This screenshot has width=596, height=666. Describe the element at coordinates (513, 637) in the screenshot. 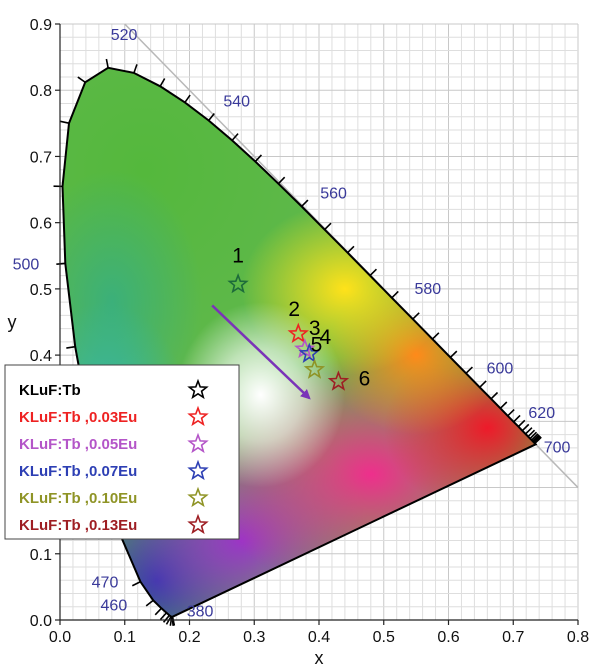

I see `x-tick-label: 0.7` at that location.